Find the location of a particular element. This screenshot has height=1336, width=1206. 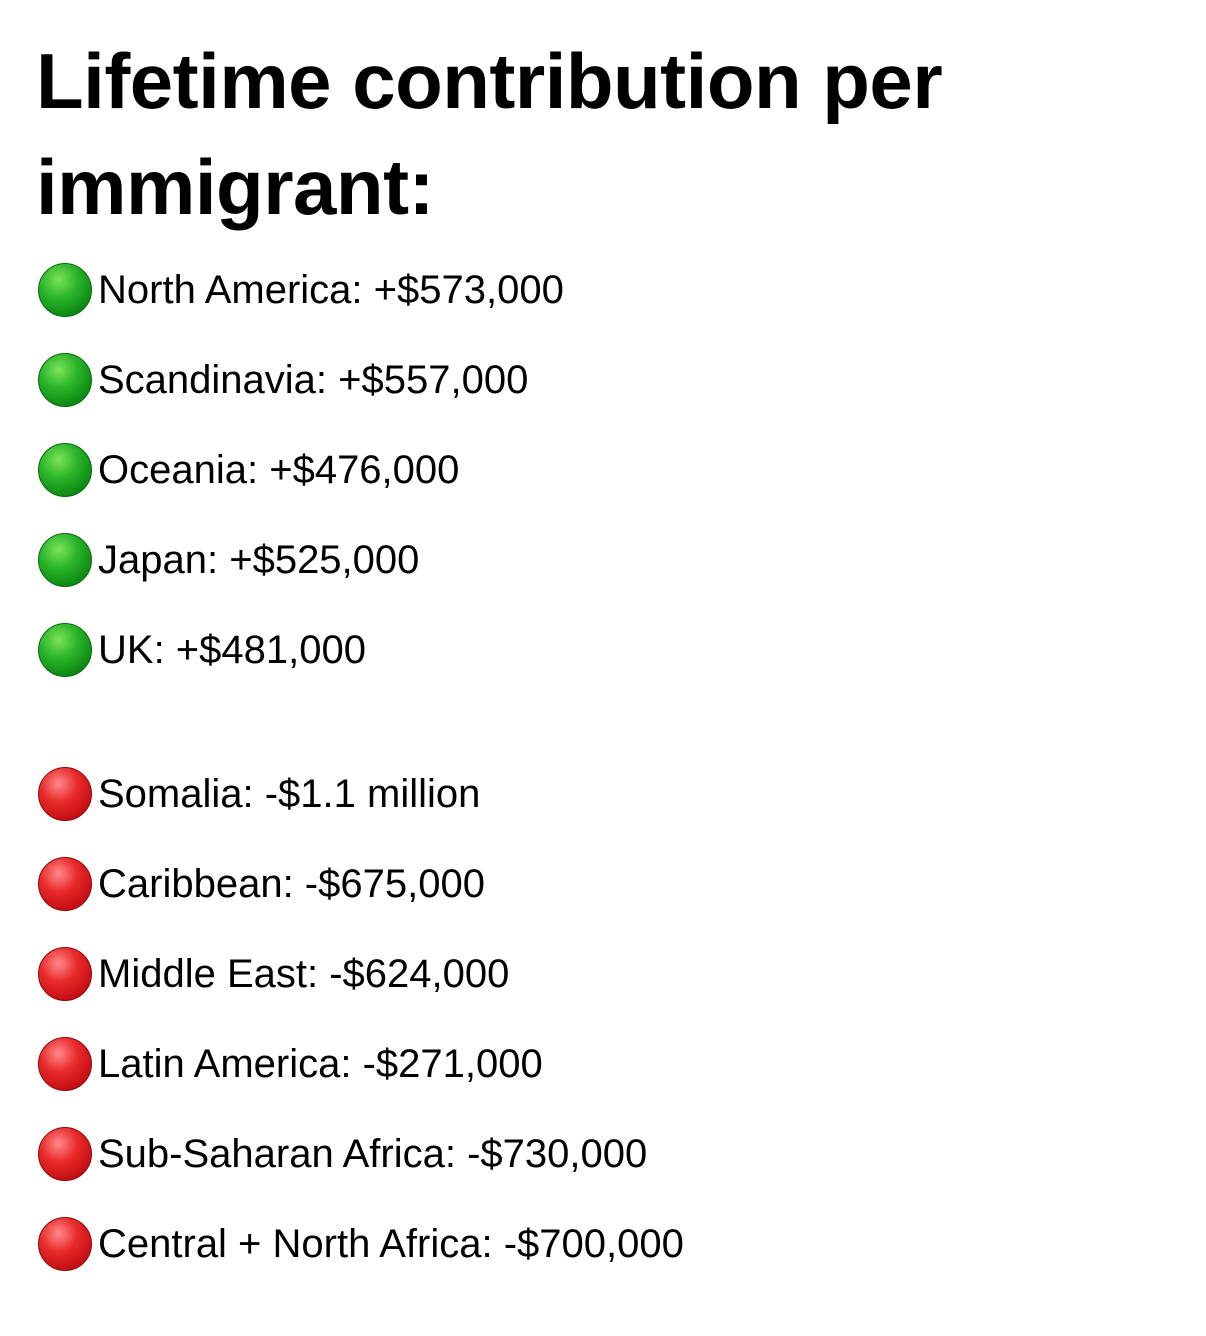

list-item: Japan: +$525,000 is located at coordinates (228, 560).